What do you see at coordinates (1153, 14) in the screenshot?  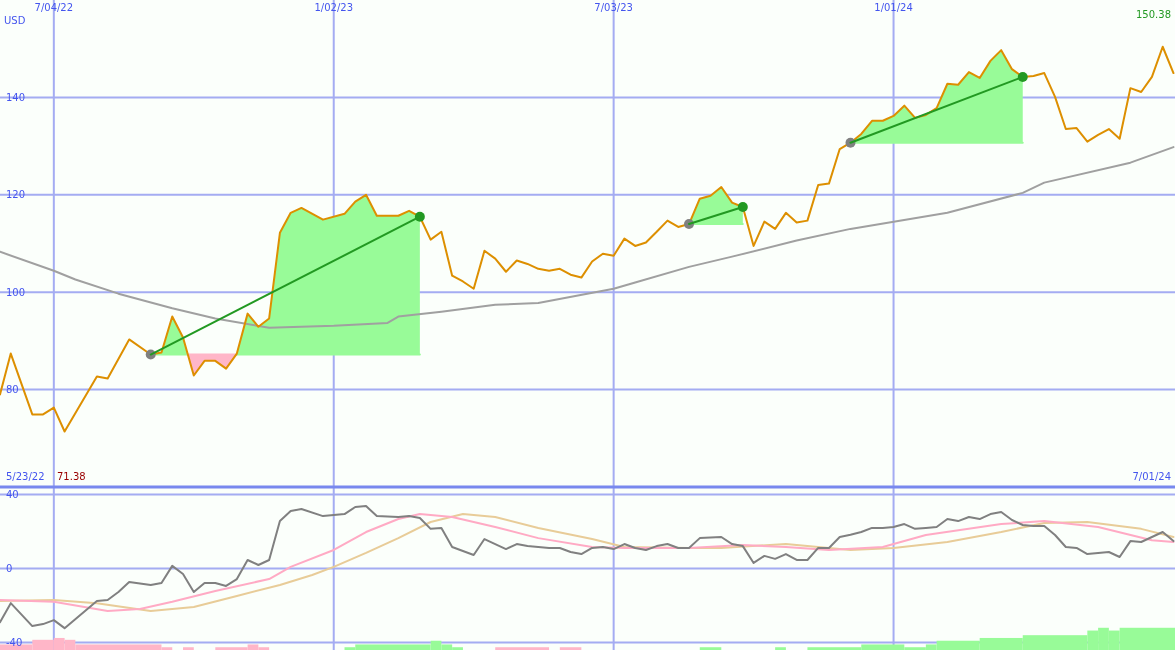 I see `annotation: 150.38` at bounding box center [1153, 14].